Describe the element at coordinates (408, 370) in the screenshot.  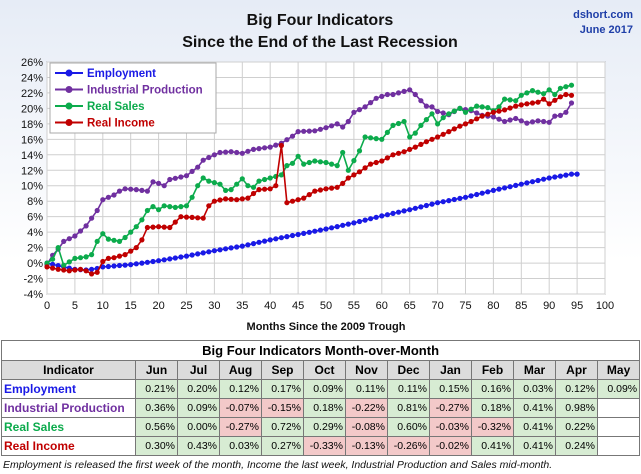
I see `month-header: Dec` at that location.